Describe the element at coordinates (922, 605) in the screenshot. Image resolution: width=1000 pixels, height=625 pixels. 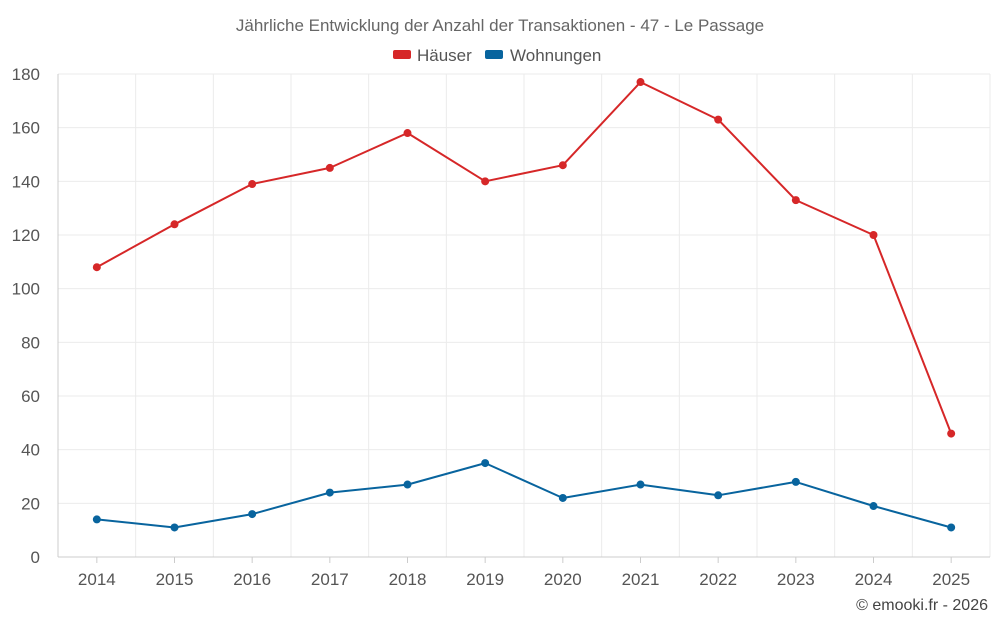
I see `credit-text: © emooki.fr - 2026` at that location.